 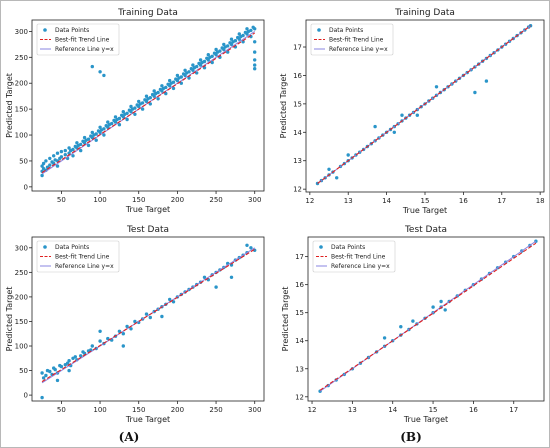 What do you see at coordinates (411, 437) in the screenshot?
I see `caption-b: (B)` at bounding box center [411, 437].